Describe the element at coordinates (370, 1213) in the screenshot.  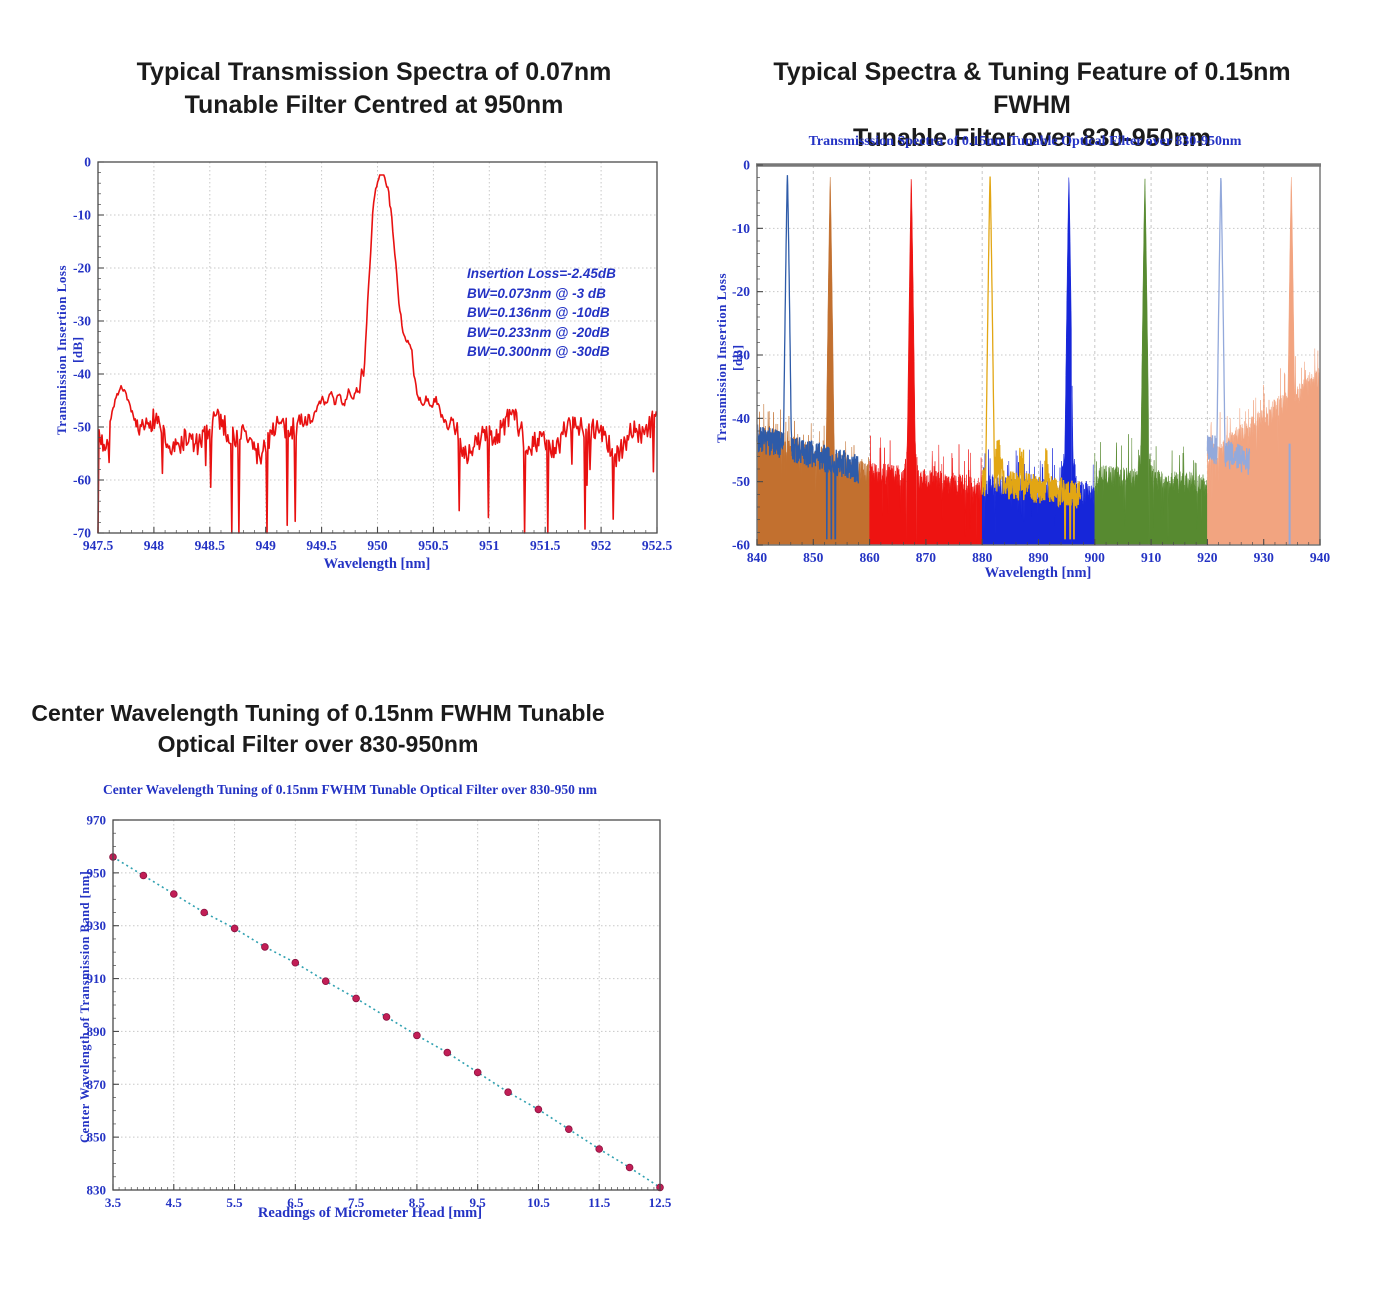
I see `chart3-x-axis-label: Readings of Micrometer Head [mm]` at that location.